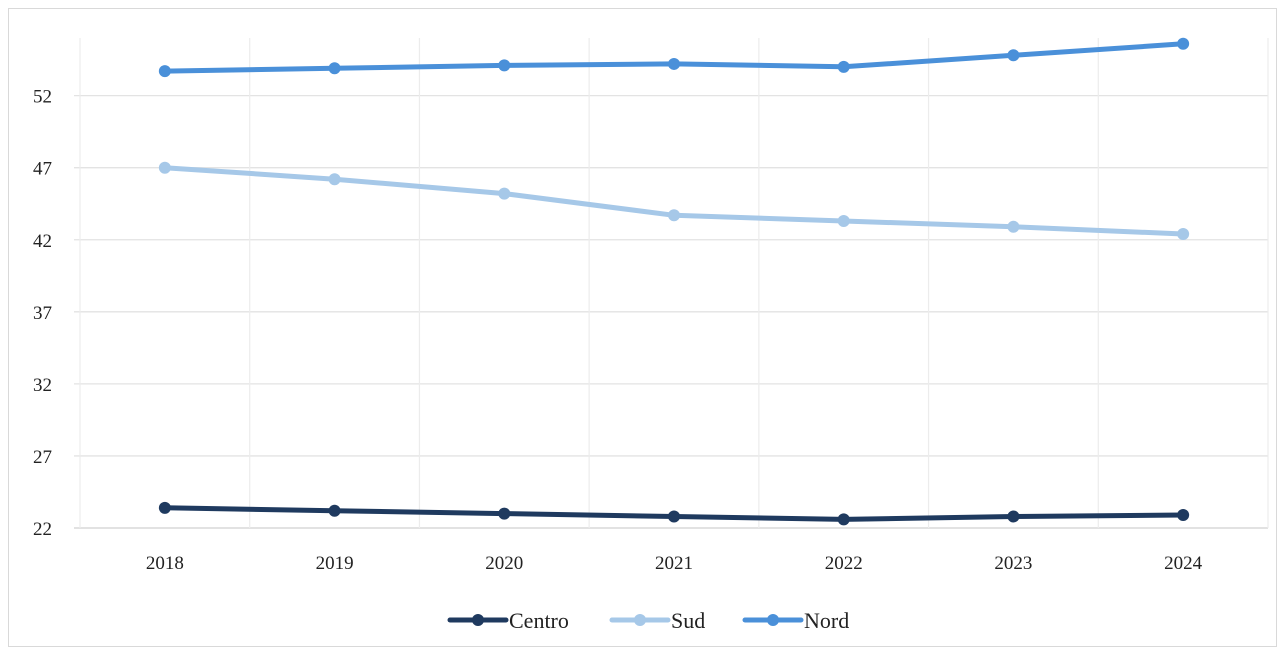  Describe the element at coordinates (844, 563) in the screenshot. I see `x-tick-label: 2022` at that location.